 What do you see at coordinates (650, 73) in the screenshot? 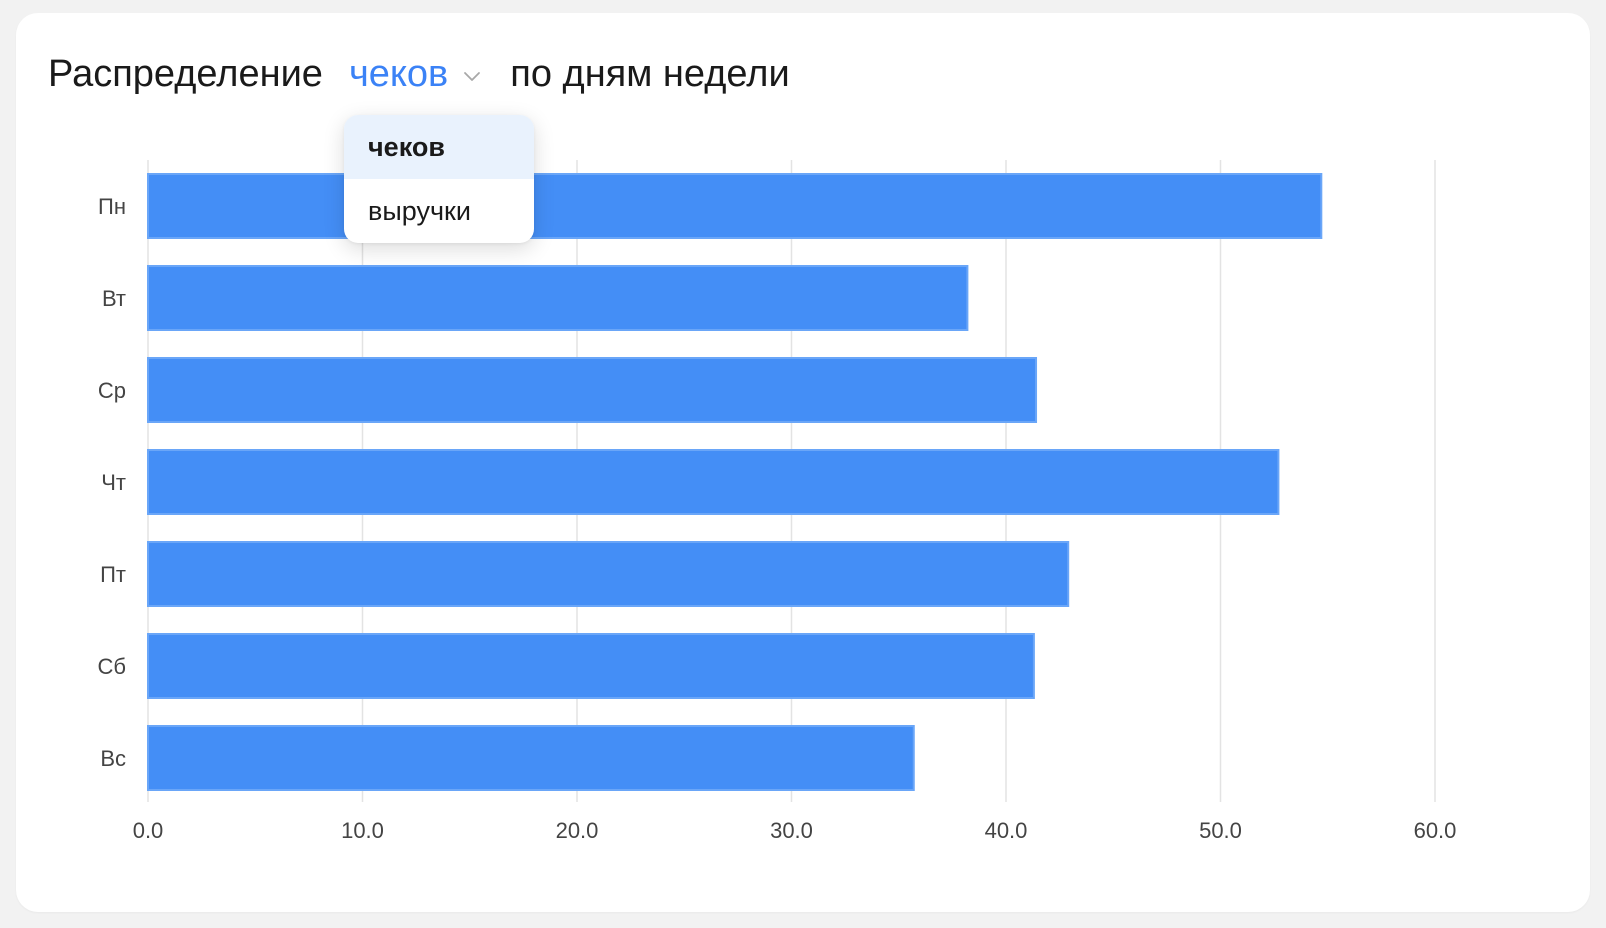
I see `title-suffix: по дням недели` at bounding box center [650, 73].